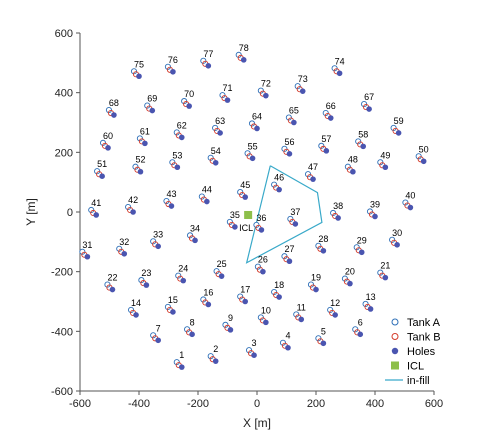  I want to click on y-tick-label: -600, so click(62, 392).